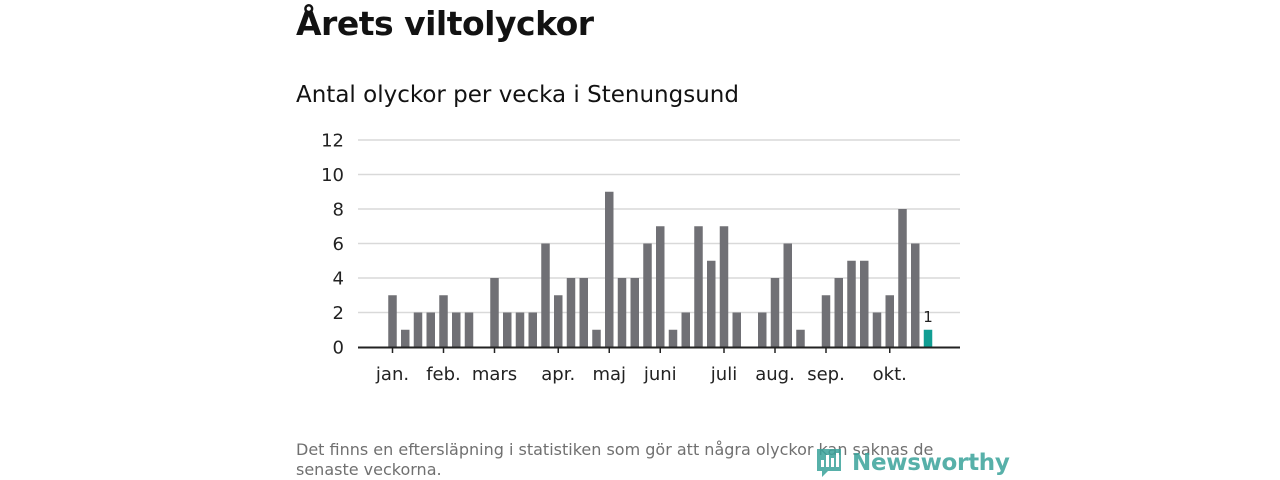  Describe the element at coordinates (723, 374) in the screenshot. I see `x-tick-label: juli` at that location.